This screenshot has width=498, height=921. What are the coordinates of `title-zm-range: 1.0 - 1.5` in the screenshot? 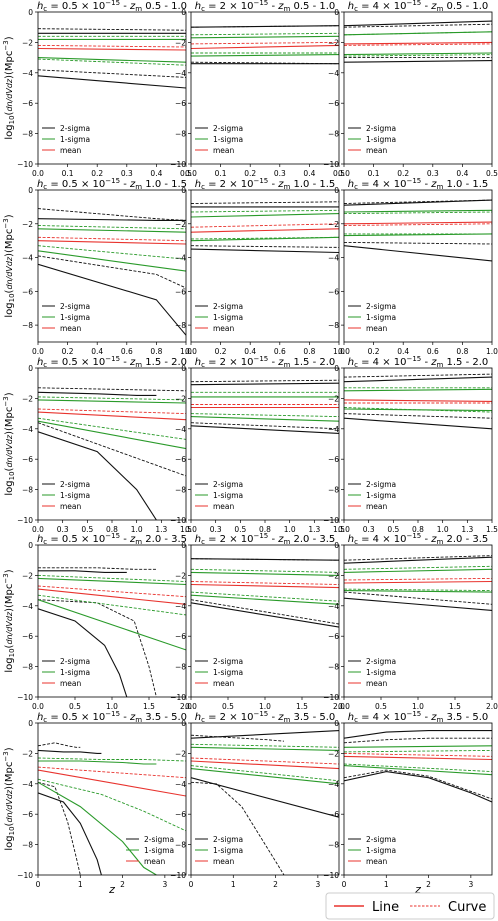 It's located at (164, 184).